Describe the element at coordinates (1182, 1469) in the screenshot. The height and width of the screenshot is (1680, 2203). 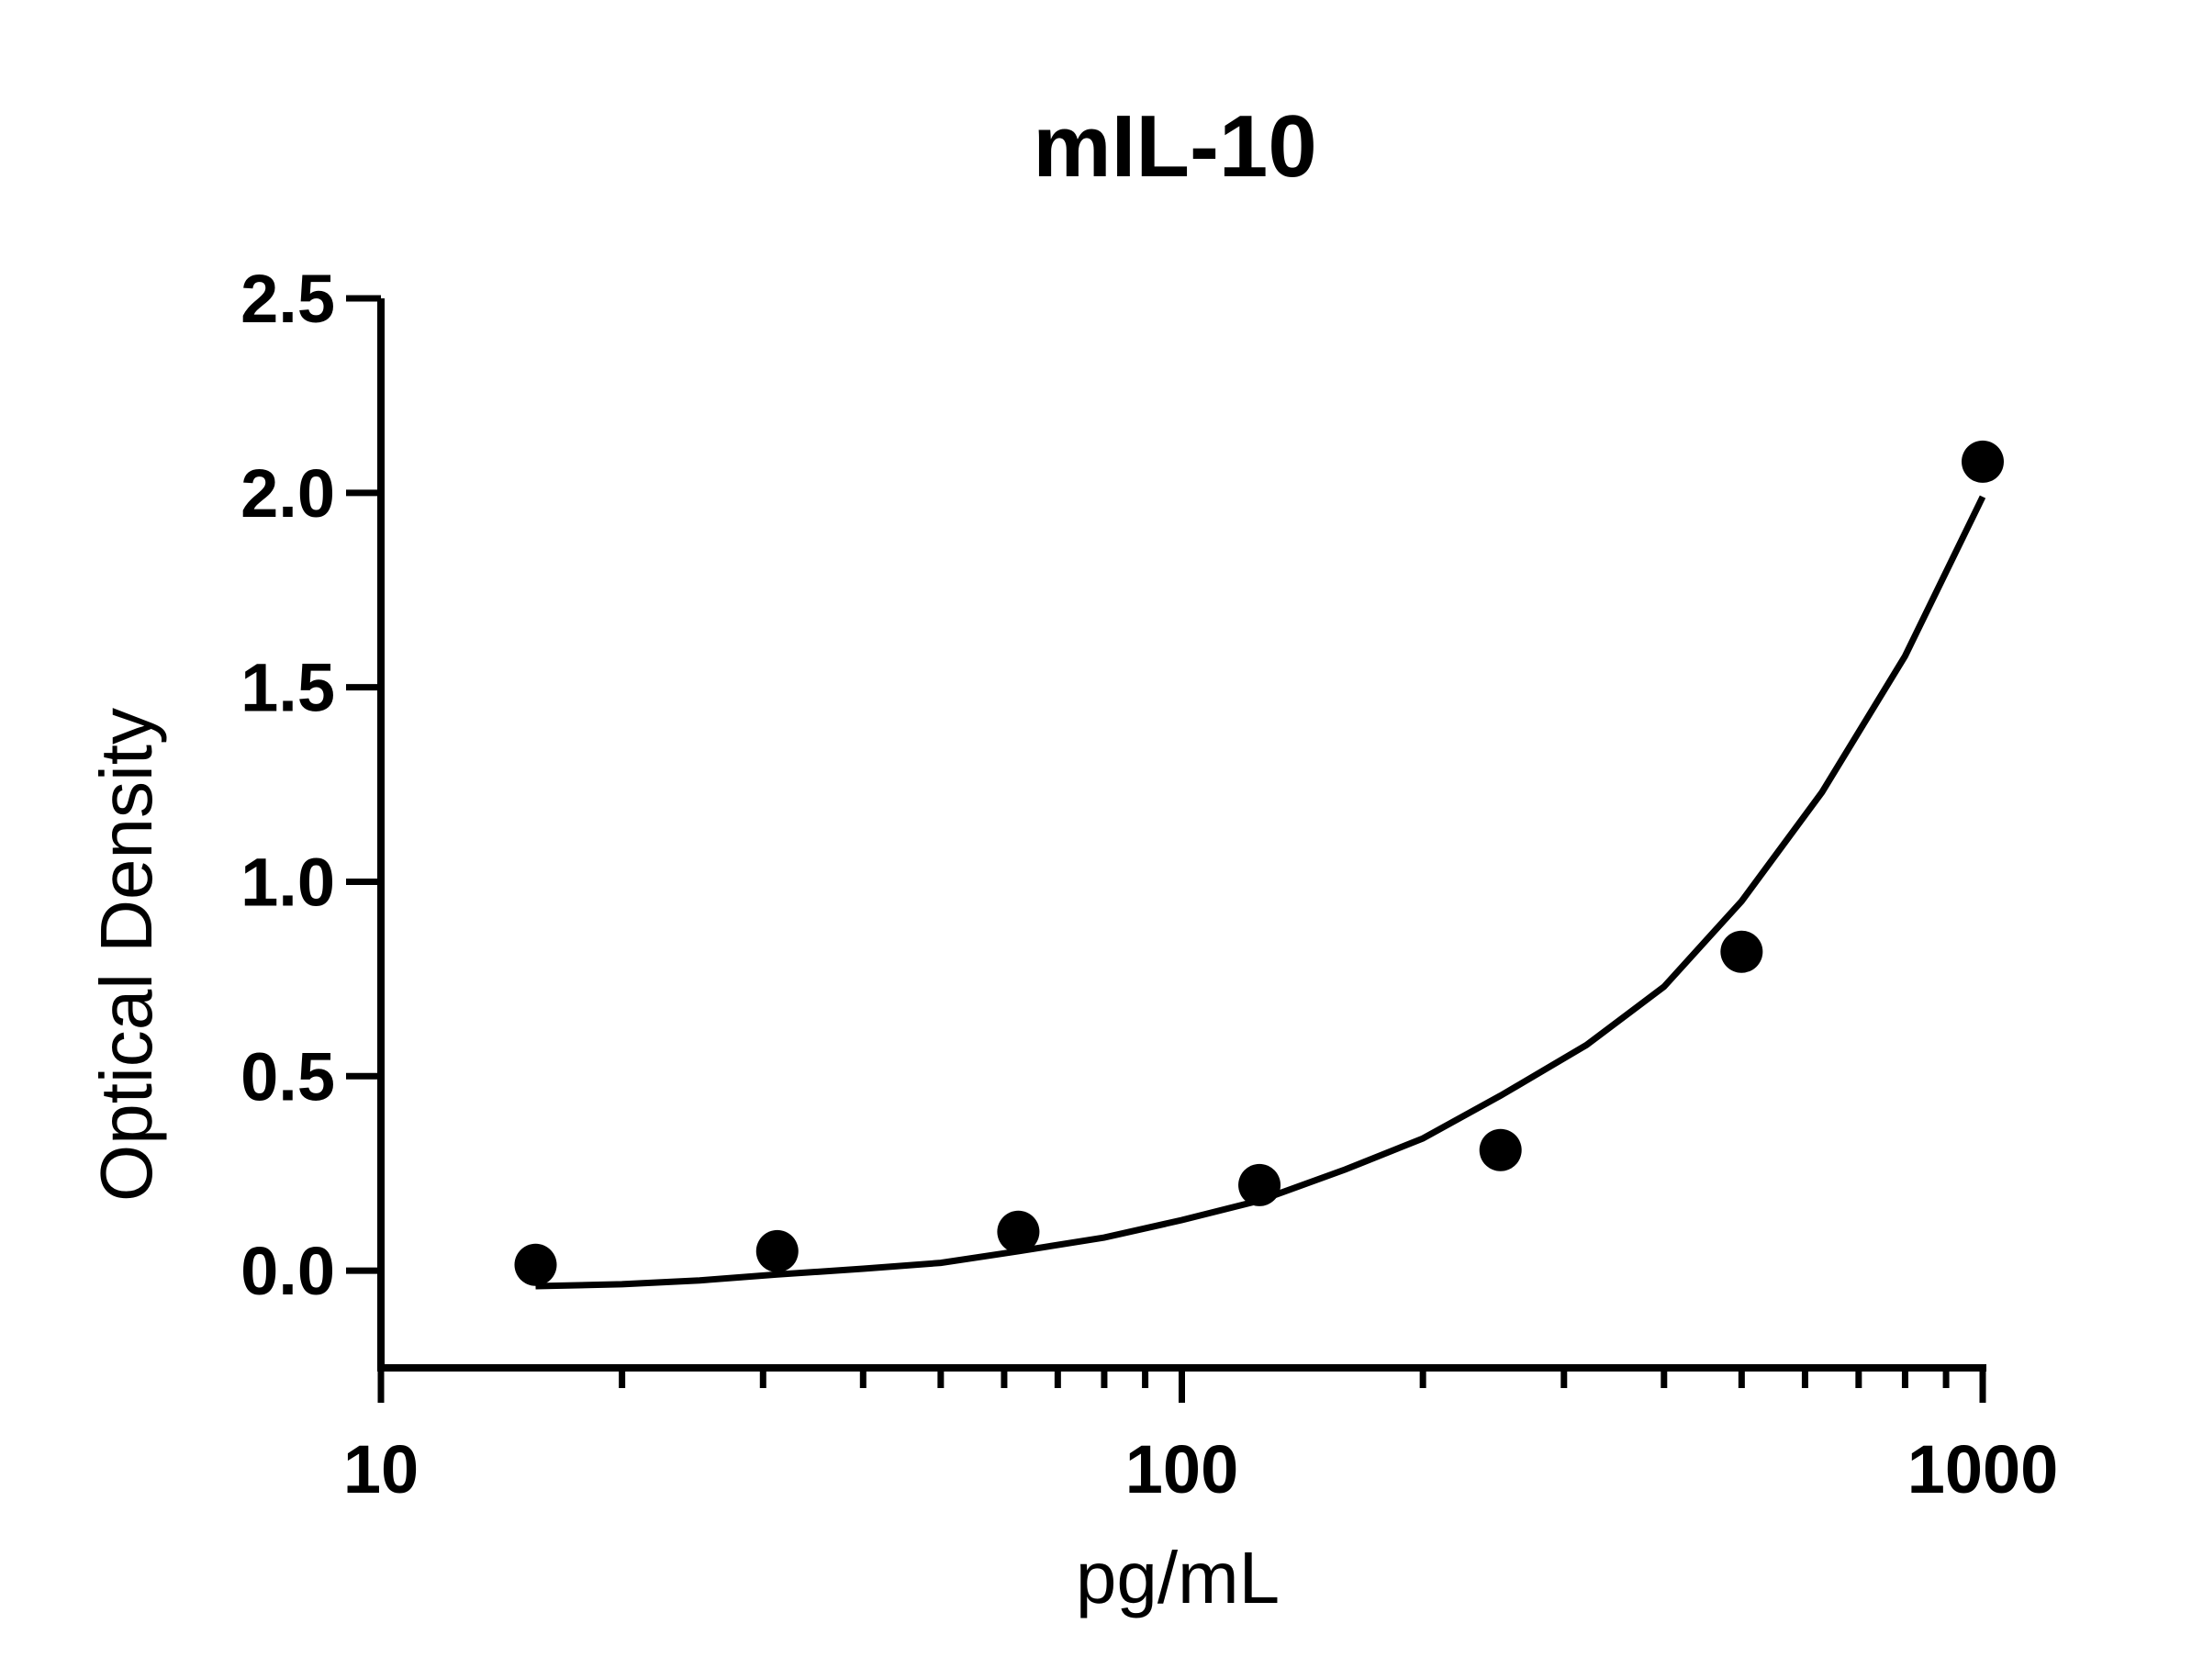
I see `x-tick-label: 100` at that location.